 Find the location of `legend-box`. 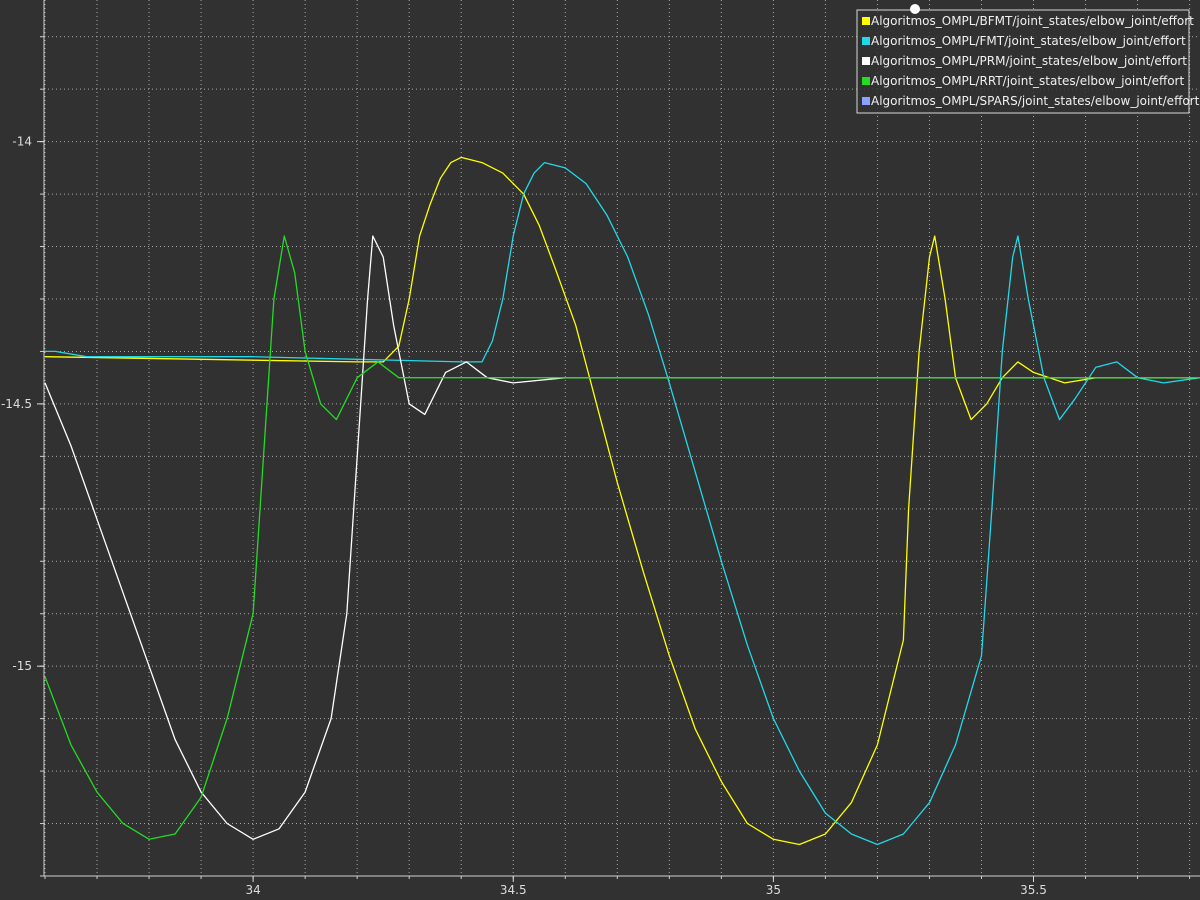

legend-box is located at coordinates (1023, 61).